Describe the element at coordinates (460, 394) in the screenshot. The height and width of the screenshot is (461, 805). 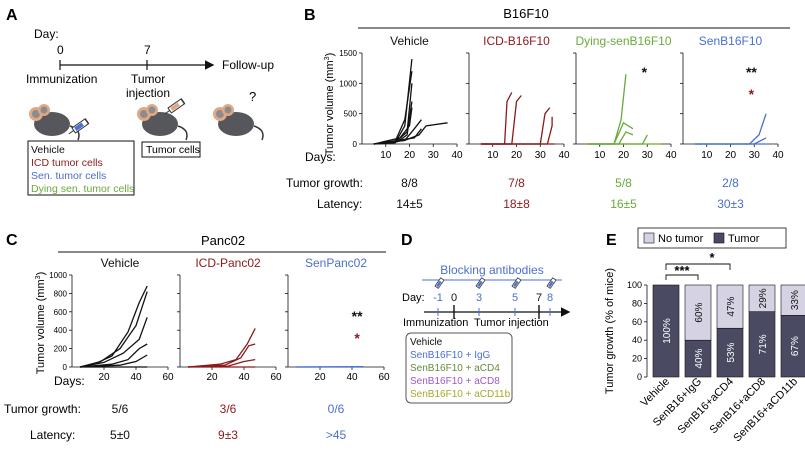
I see `panel-d-legend-item: SenB16F10 + aCD11b` at that location.